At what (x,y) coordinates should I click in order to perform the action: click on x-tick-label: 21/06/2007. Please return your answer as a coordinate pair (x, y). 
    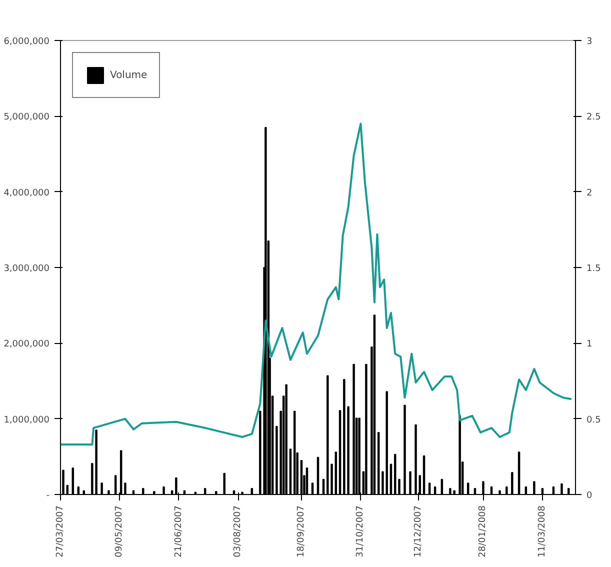
    Looking at the image, I should click on (179, 532).